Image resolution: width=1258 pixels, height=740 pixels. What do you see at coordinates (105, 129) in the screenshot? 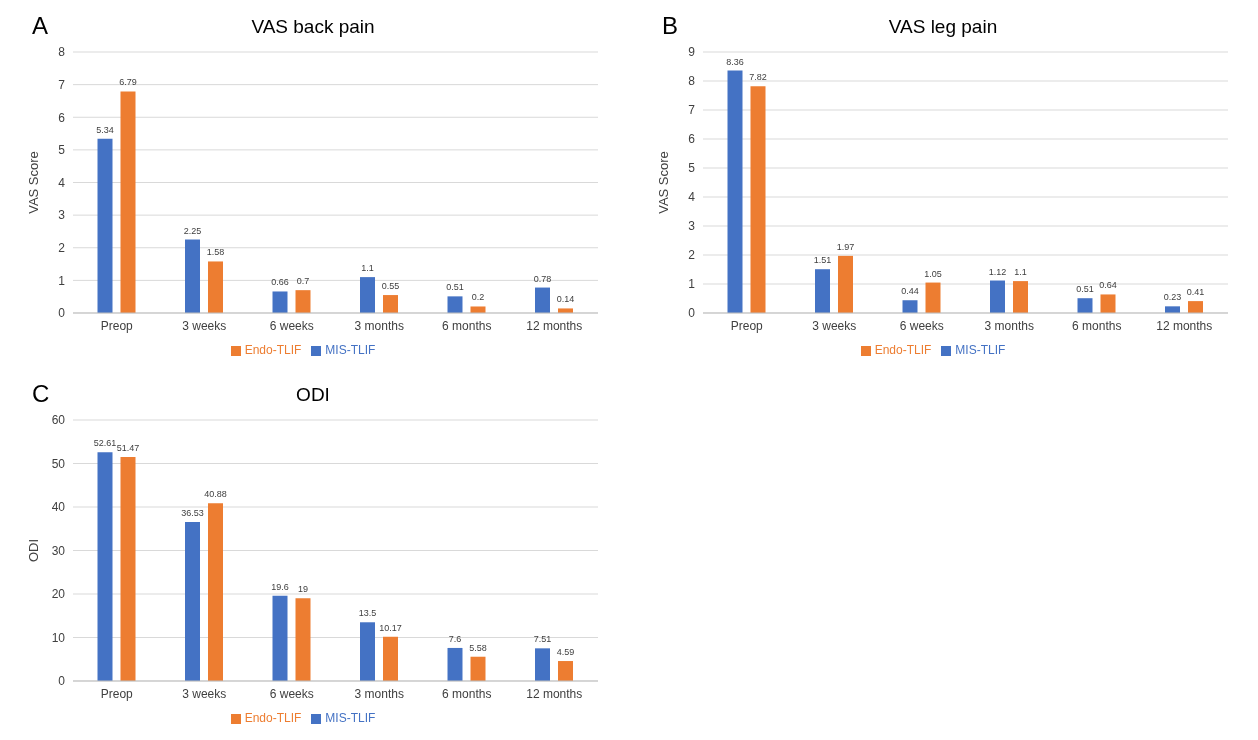
I see `data-label: 5.34` at bounding box center [105, 129].